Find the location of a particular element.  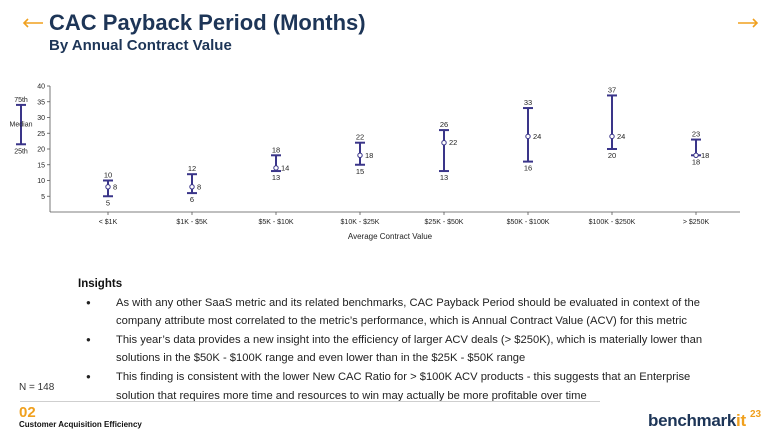

x-tick-label: $5K - $10K is located at coordinates (275, 222).